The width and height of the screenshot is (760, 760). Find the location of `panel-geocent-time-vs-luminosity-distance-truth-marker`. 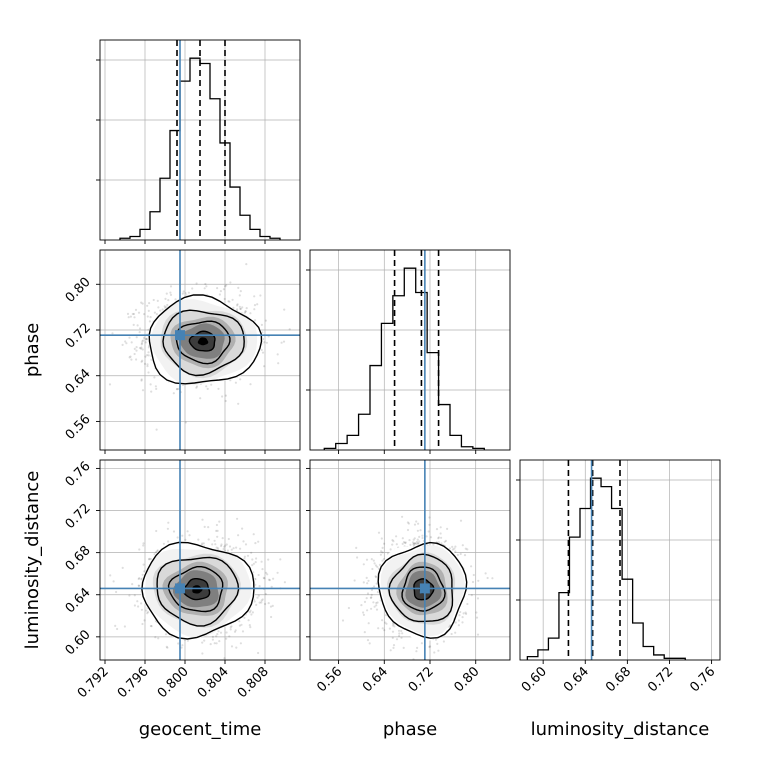

panel-geocent-time-vs-luminosity-distance-truth-marker is located at coordinates (180, 588).